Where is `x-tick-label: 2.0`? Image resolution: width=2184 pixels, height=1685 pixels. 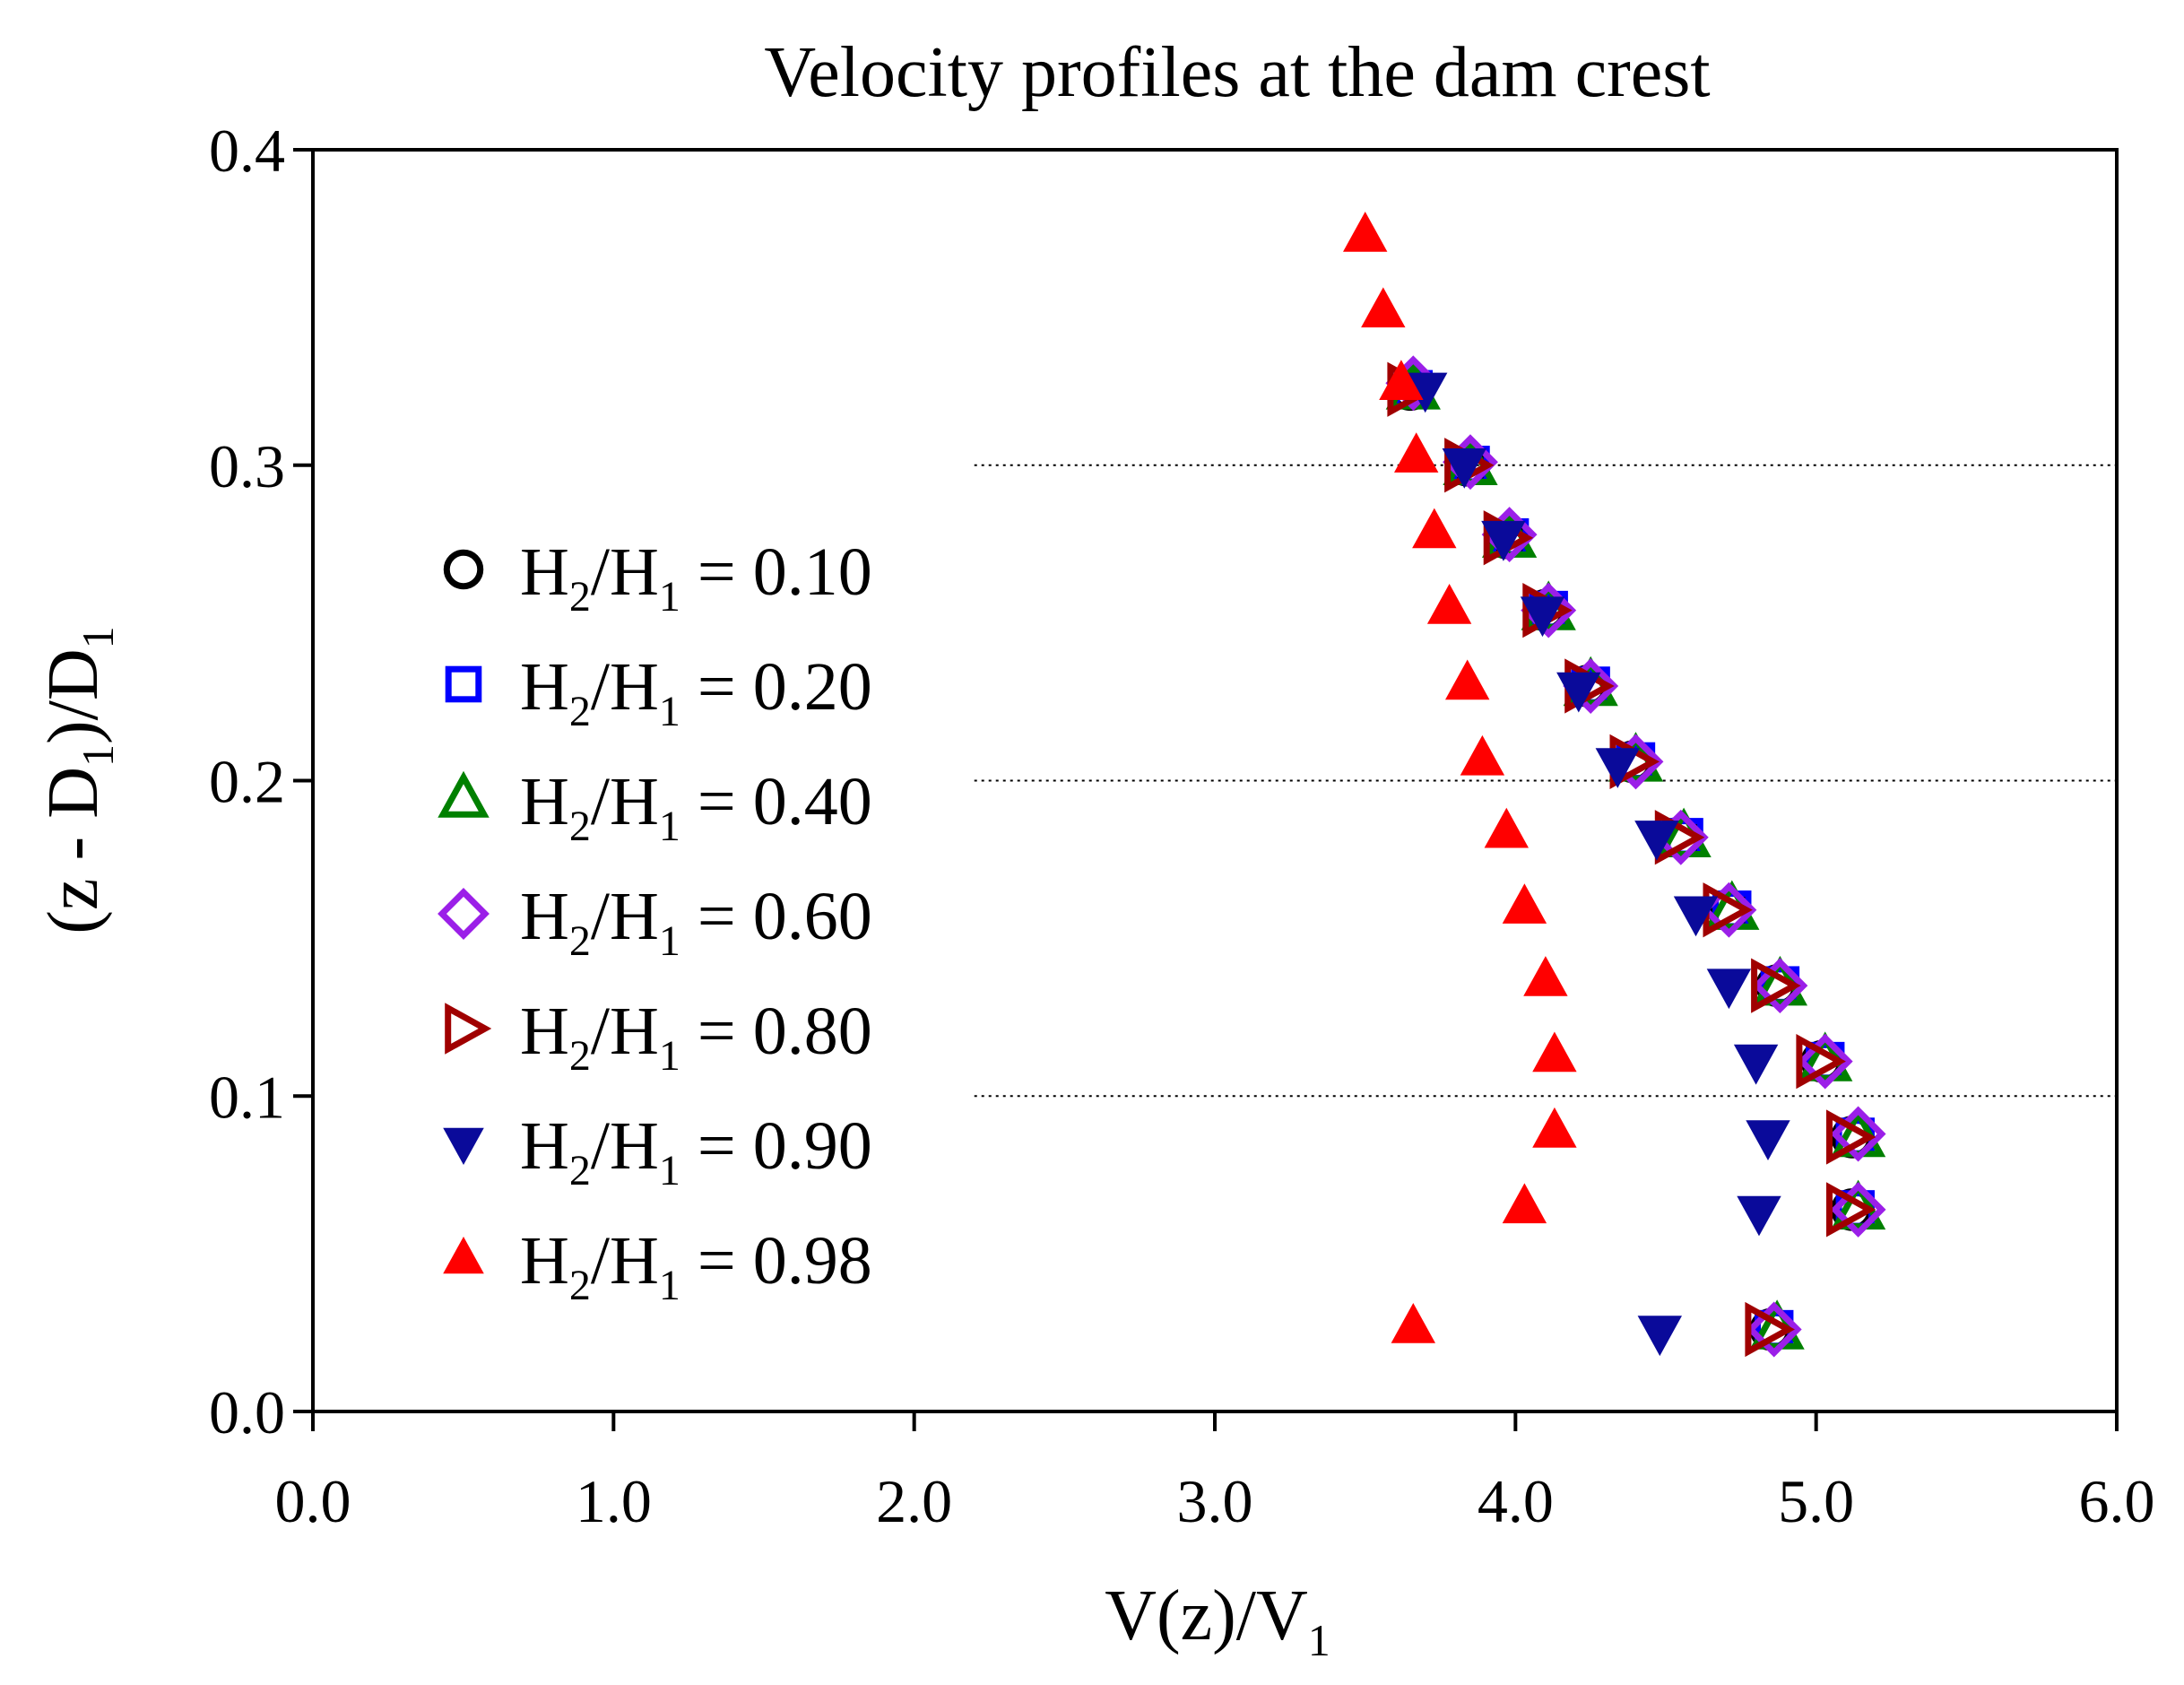
x-tick-label: 2.0 is located at coordinates (914, 1501).